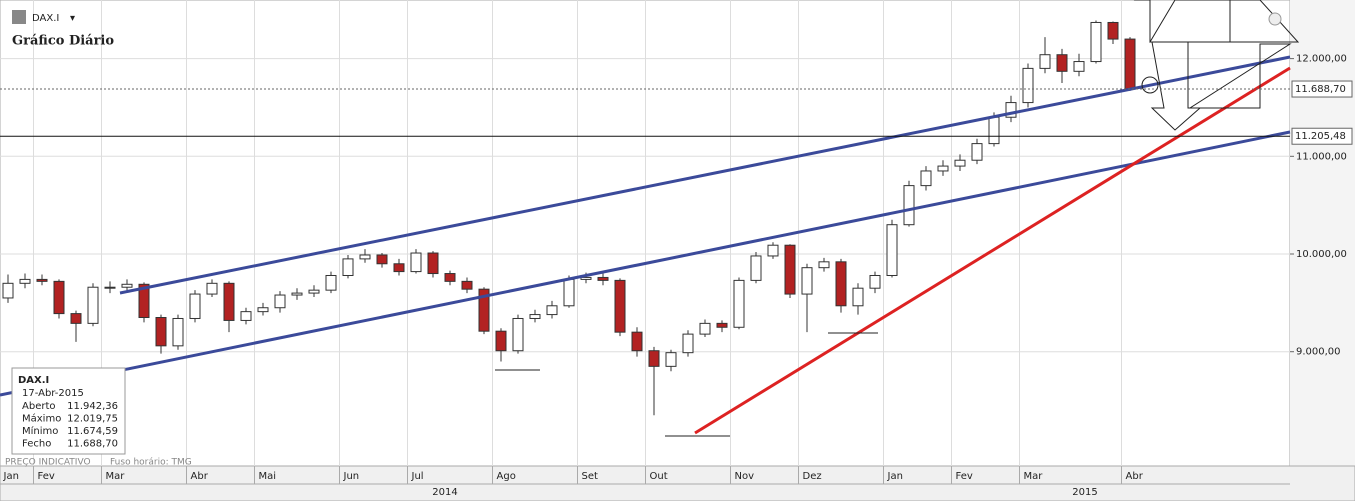 This screenshot has width=1355, height=501. I want to click on info-value: 11.674,59, so click(92, 431).